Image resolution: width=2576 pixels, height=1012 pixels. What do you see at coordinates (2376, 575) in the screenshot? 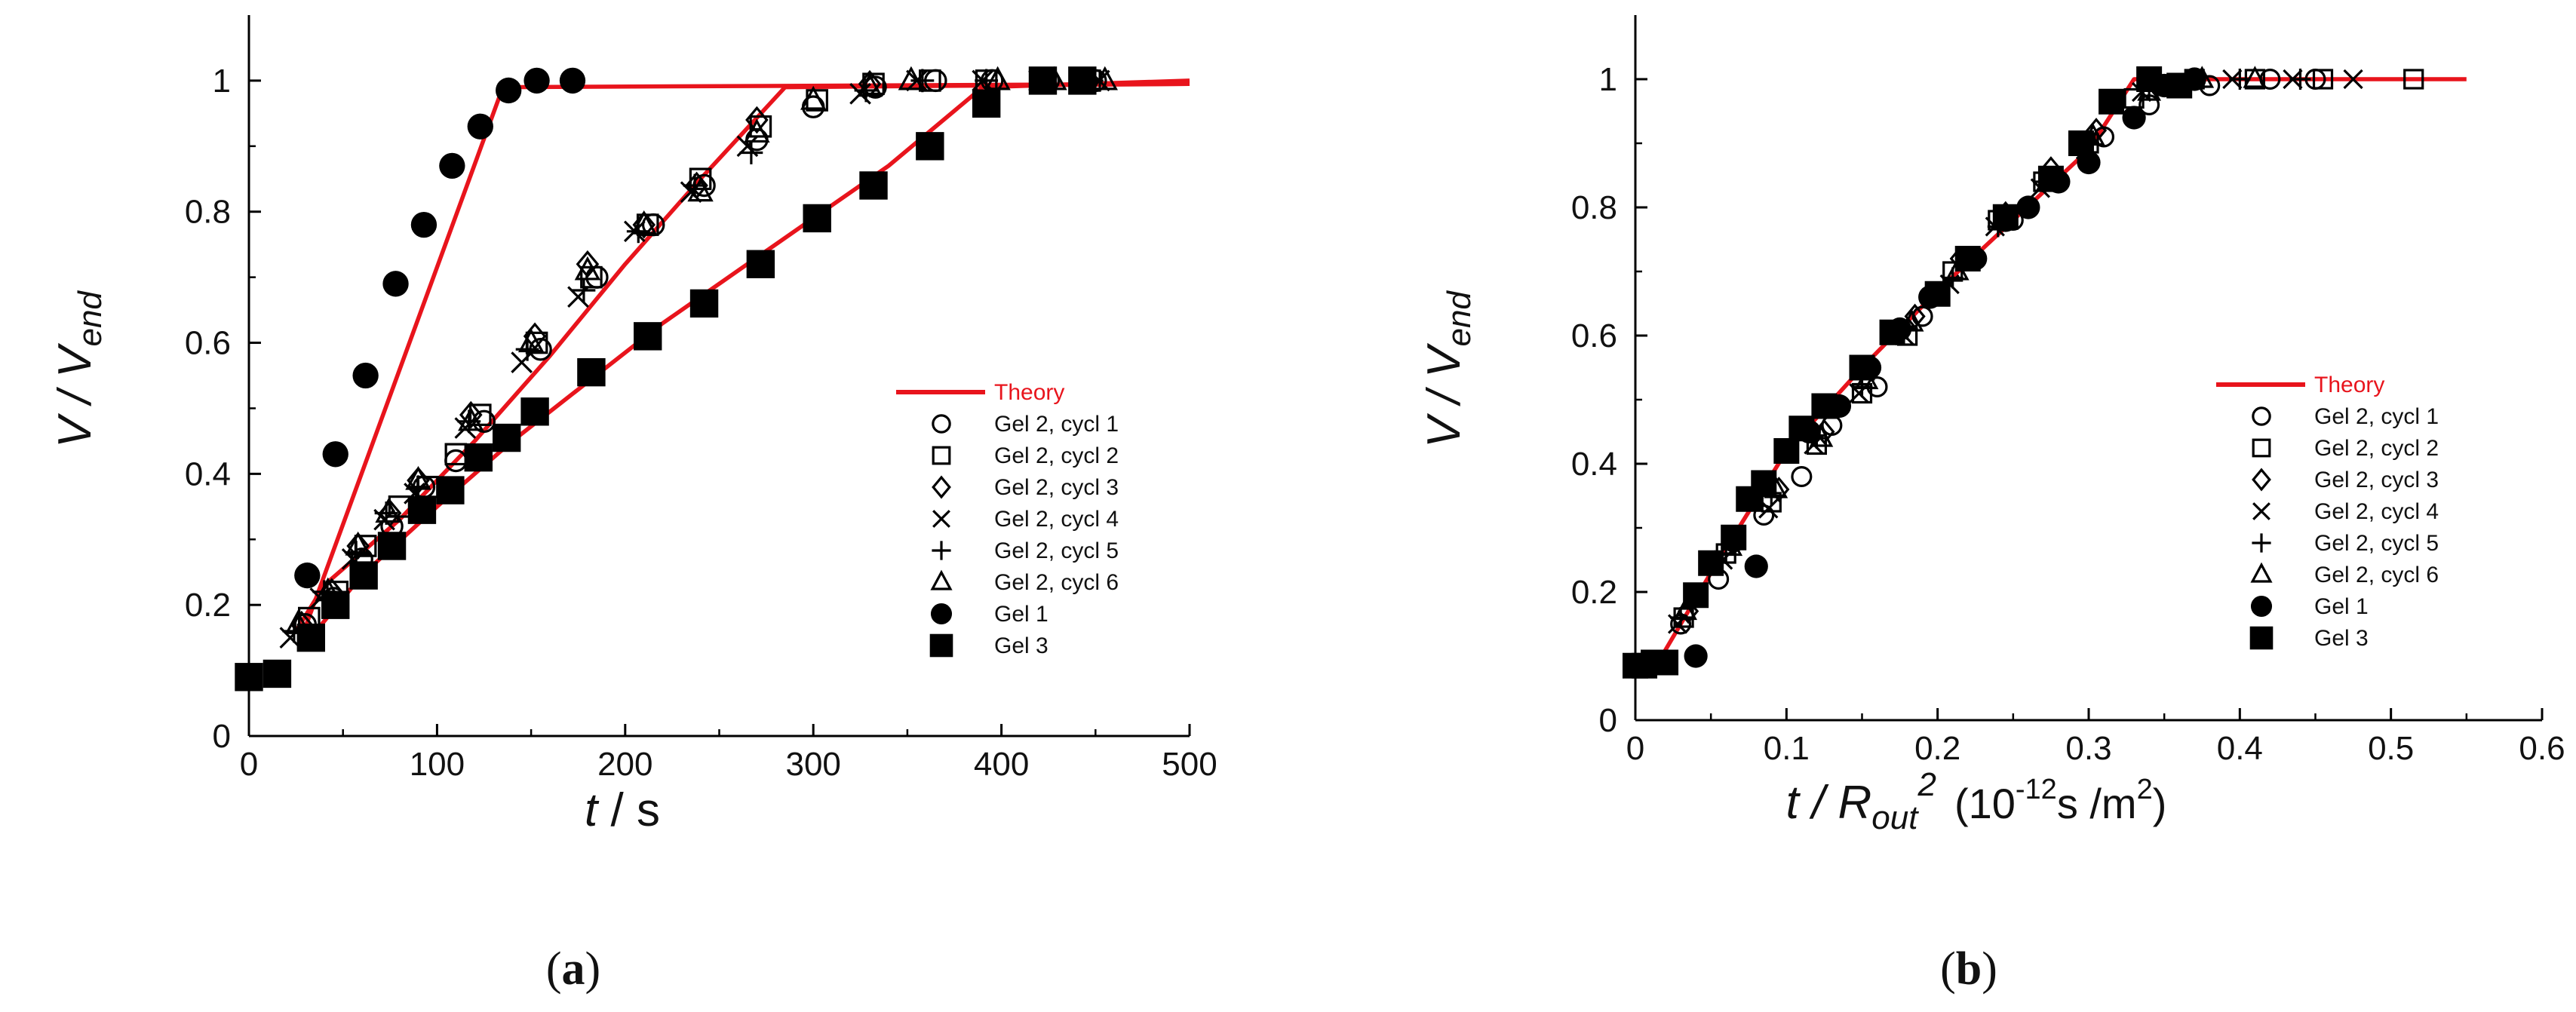
I see `legend-label: Gel 2, cycl 6` at bounding box center [2376, 575].